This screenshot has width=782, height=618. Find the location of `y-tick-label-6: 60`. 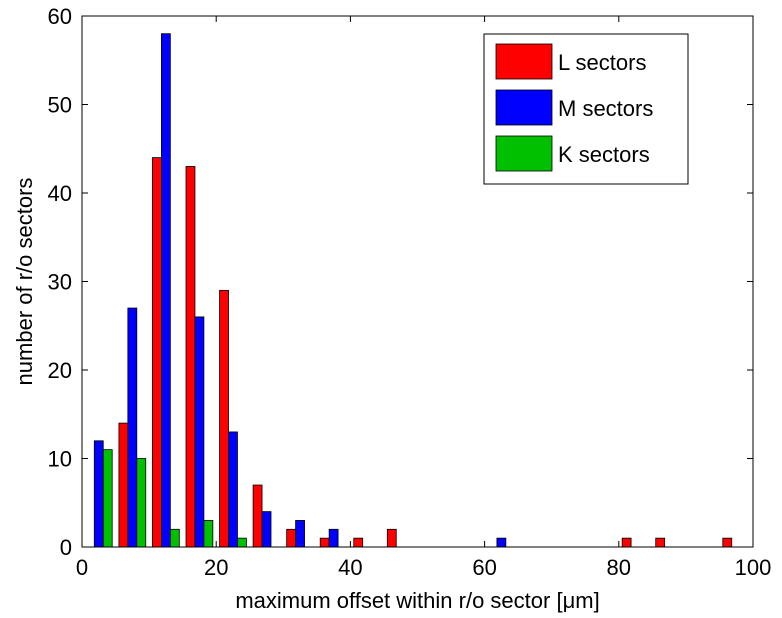

y-tick-label-6: 60 is located at coordinates (60, 16).